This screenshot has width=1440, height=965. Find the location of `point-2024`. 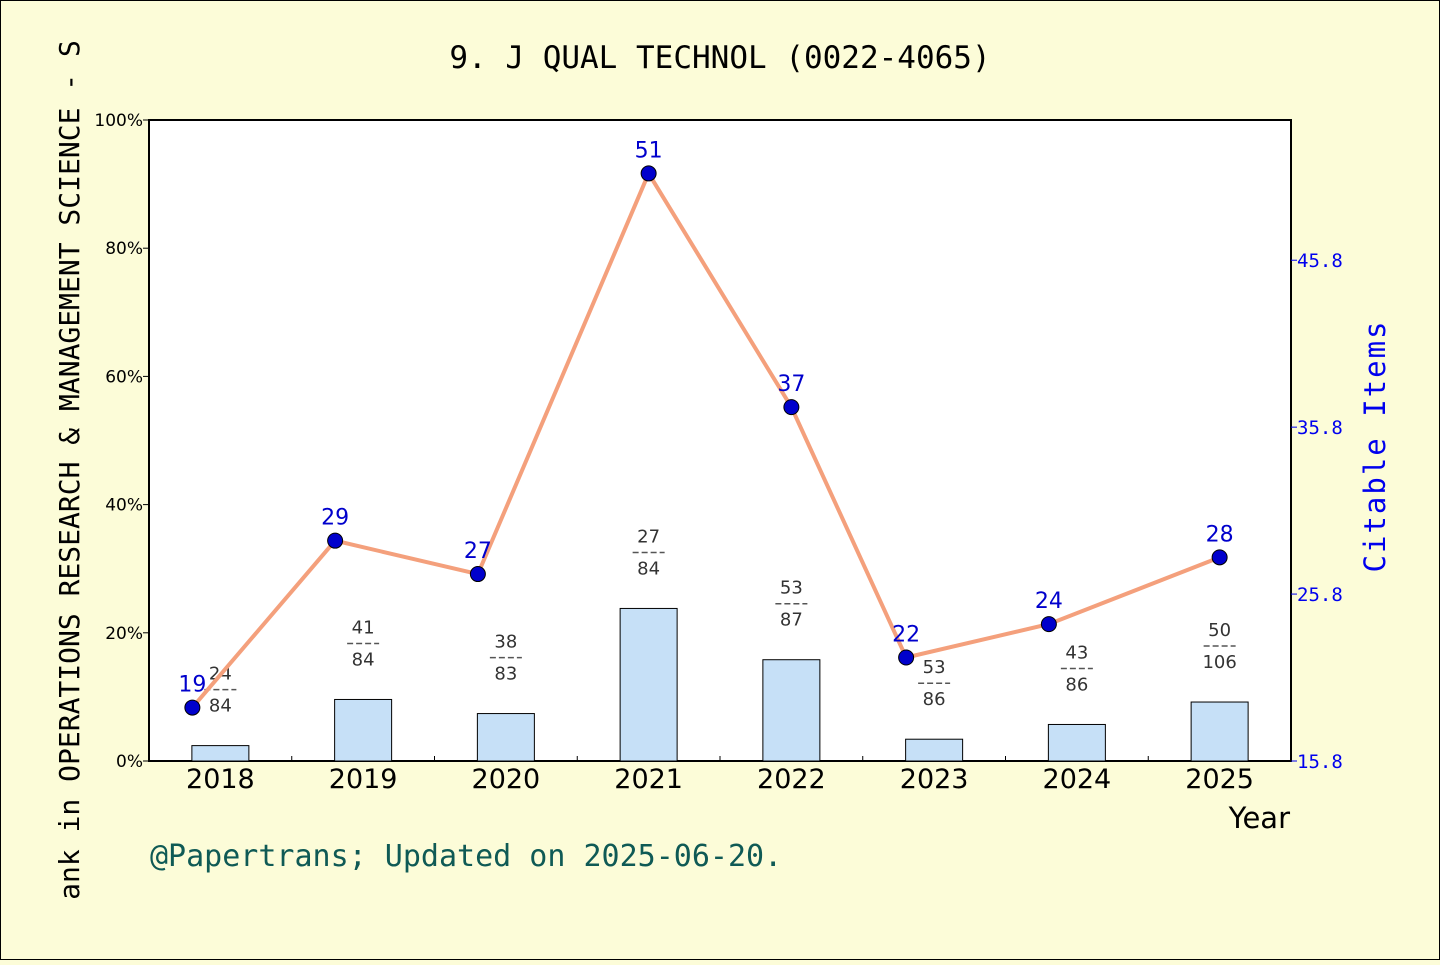

point-2024 is located at coordinates (1048, 624).